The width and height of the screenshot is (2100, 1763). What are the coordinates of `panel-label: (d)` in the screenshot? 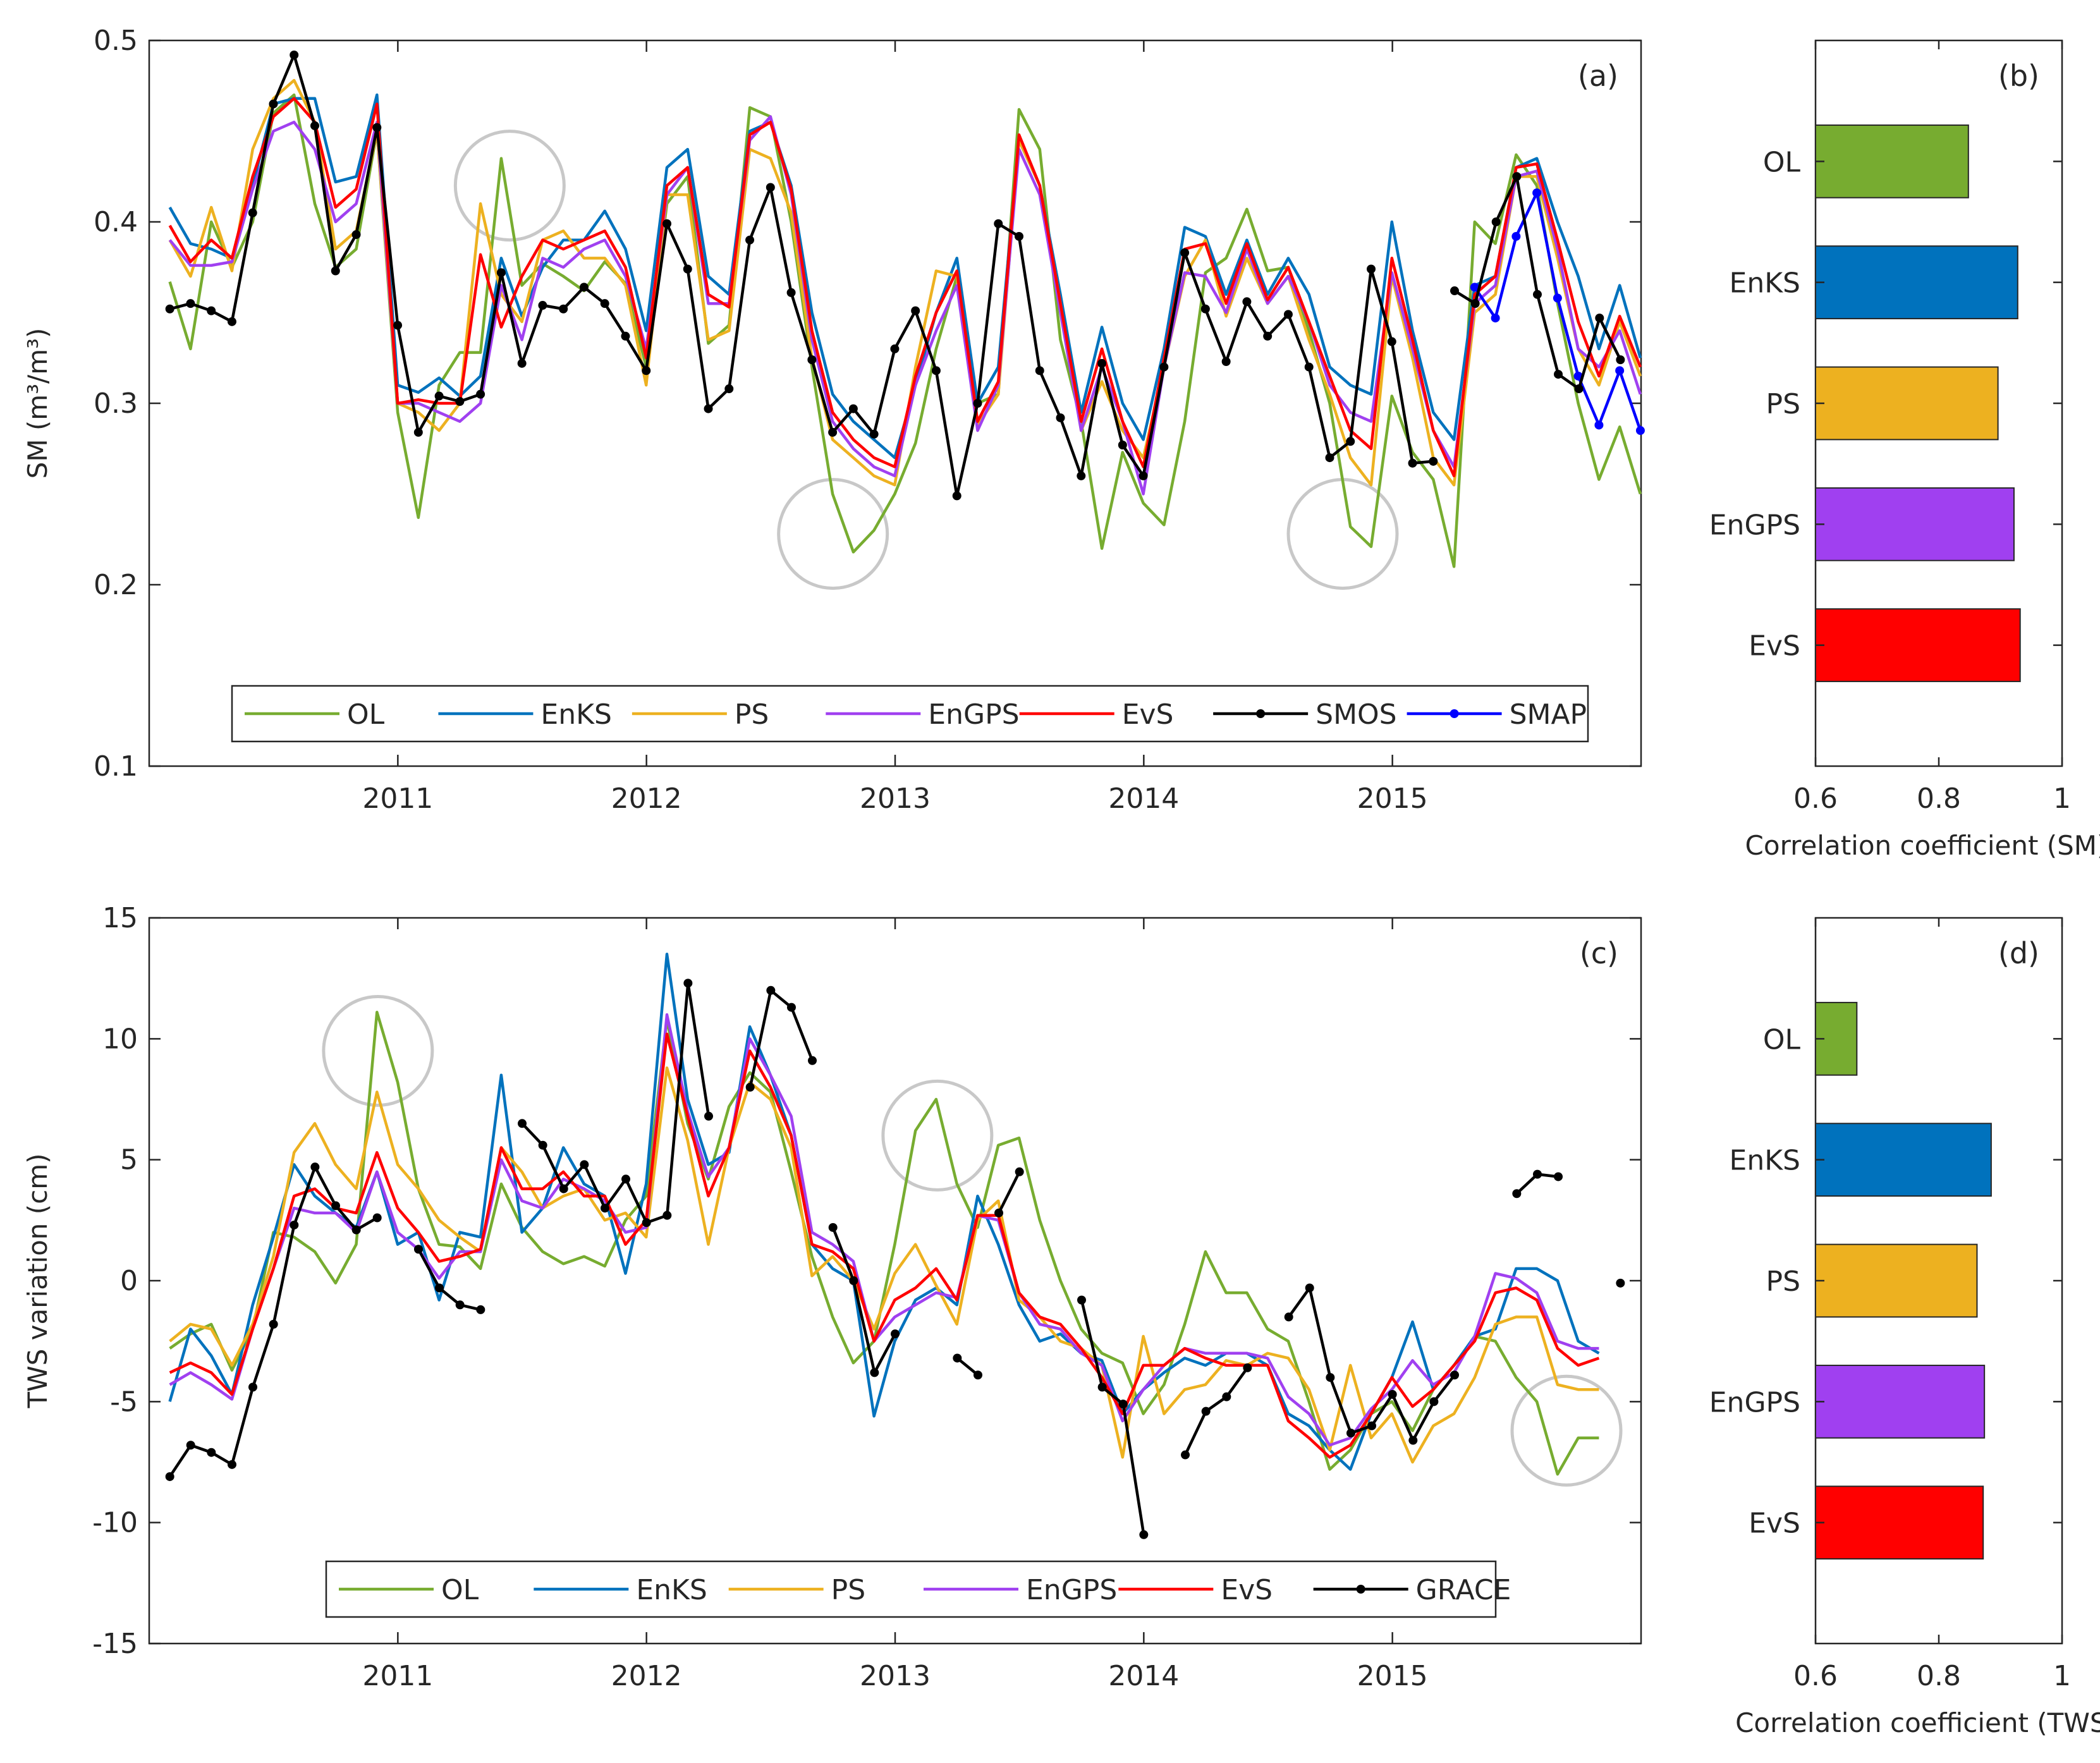 It's located at (2019, 953).